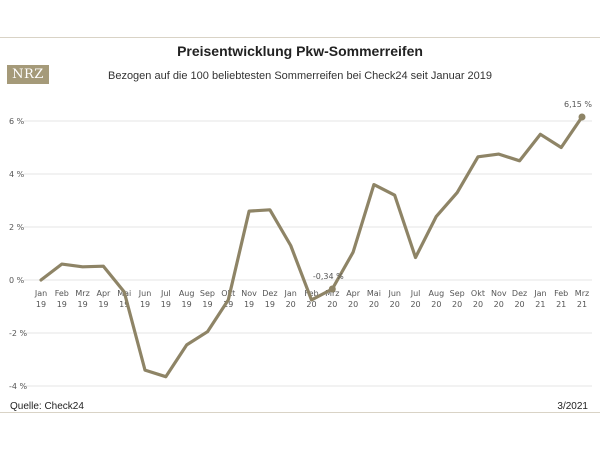 This screenshot has width=600, height=450. I want to click on x-tick-label: Aug 19, so click(187, 299).